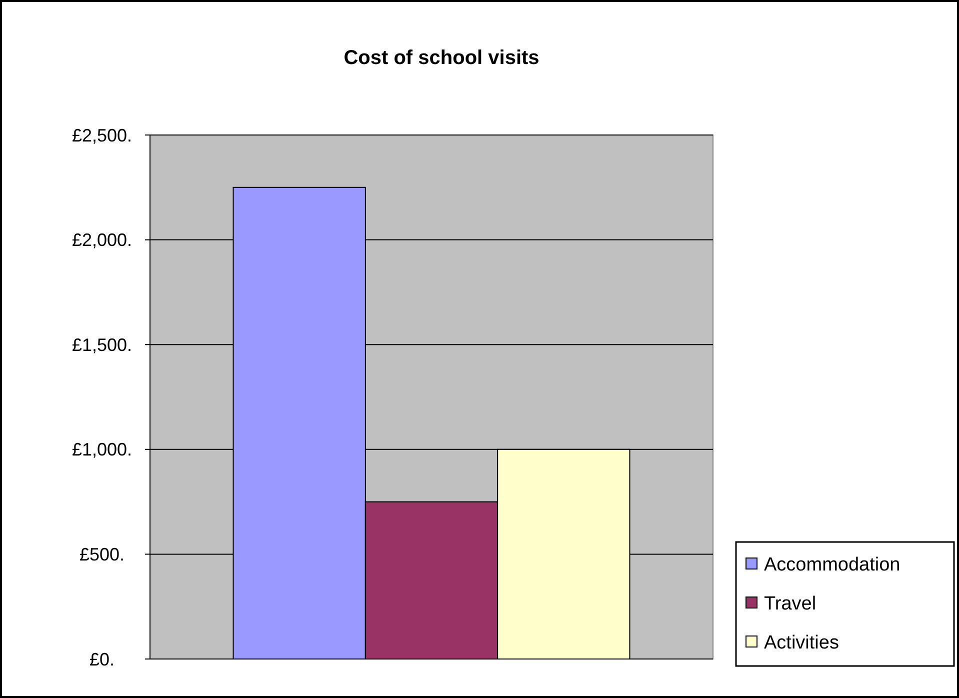 The height and width of the screenshot is (698, 959). What do you see at coordinates (790, 604) in the screenshot?
I see `legend-label: Travel` at bounding box center [790, 604].